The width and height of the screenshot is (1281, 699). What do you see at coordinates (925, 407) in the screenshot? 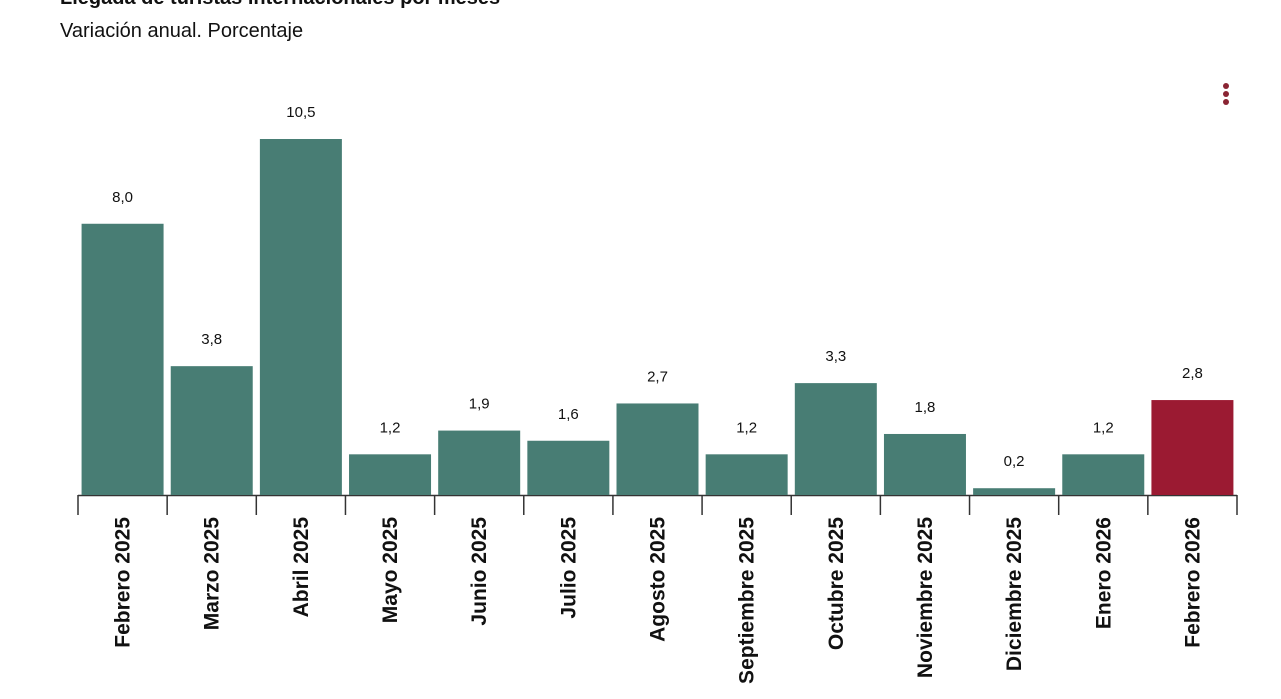
I see `value-label: 1,8` at bounding box center [925, 407].